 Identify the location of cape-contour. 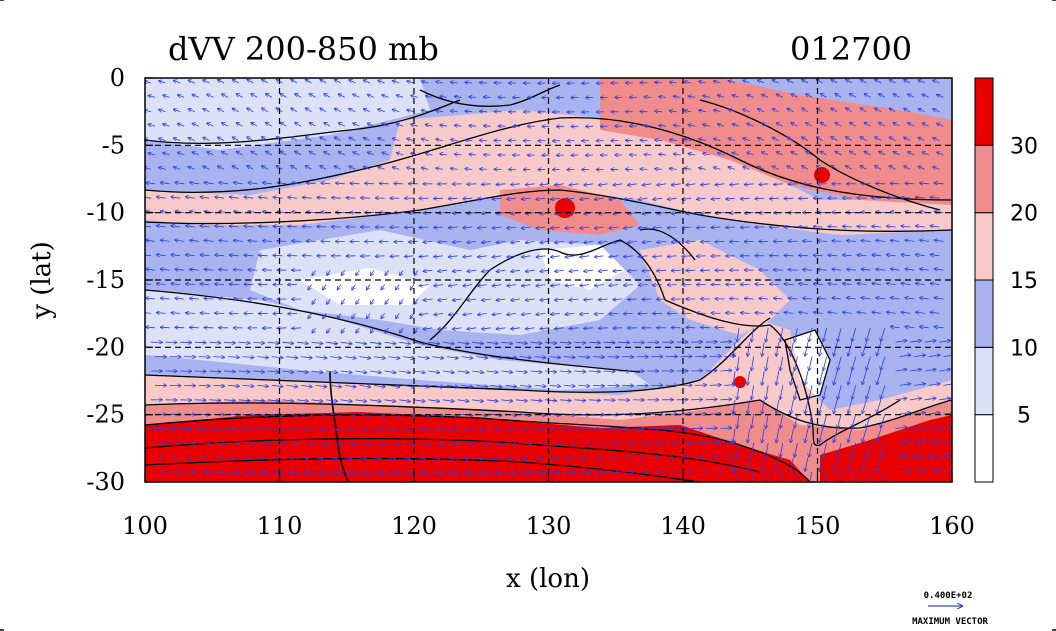
(807, 365).